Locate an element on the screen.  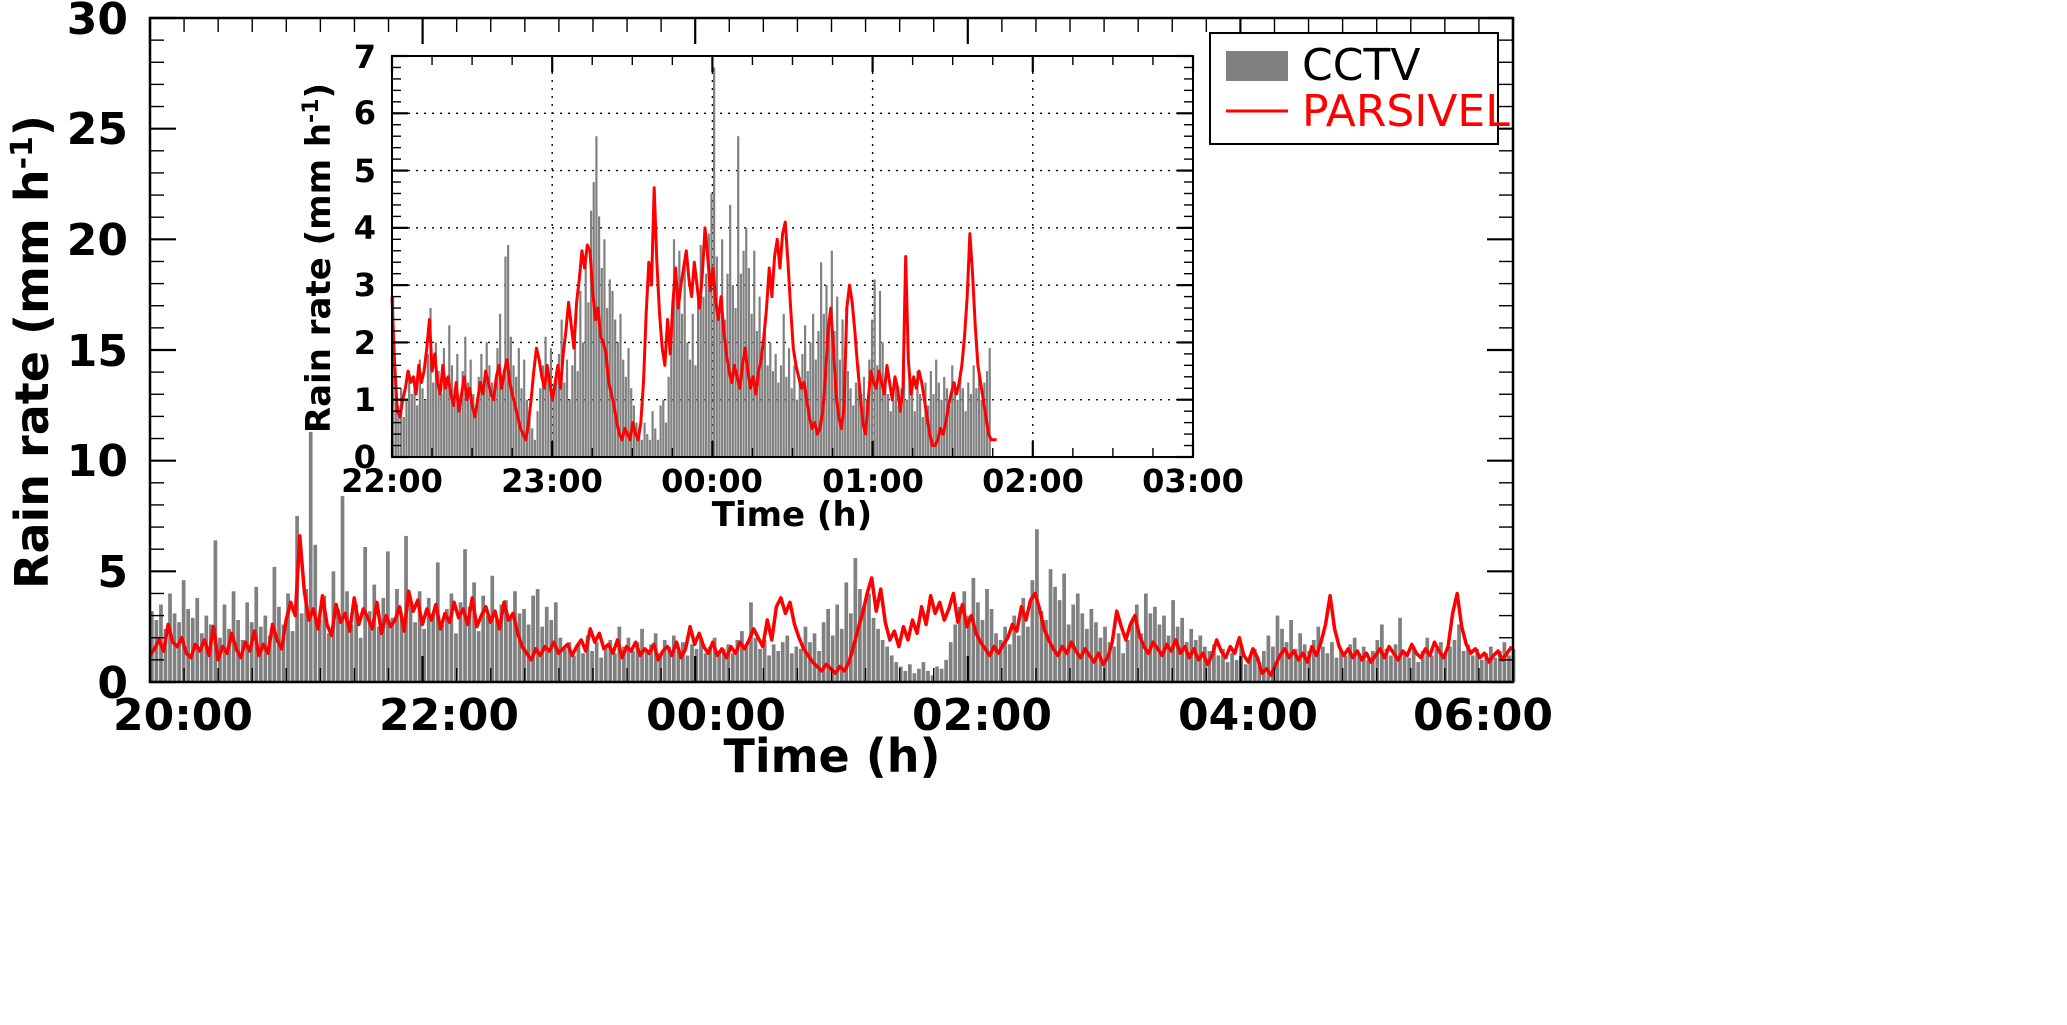
main-x-tick-labels: 20:00 22:00 00:00 02:00 04:00 06:00 is located at coordinates (833, 715).